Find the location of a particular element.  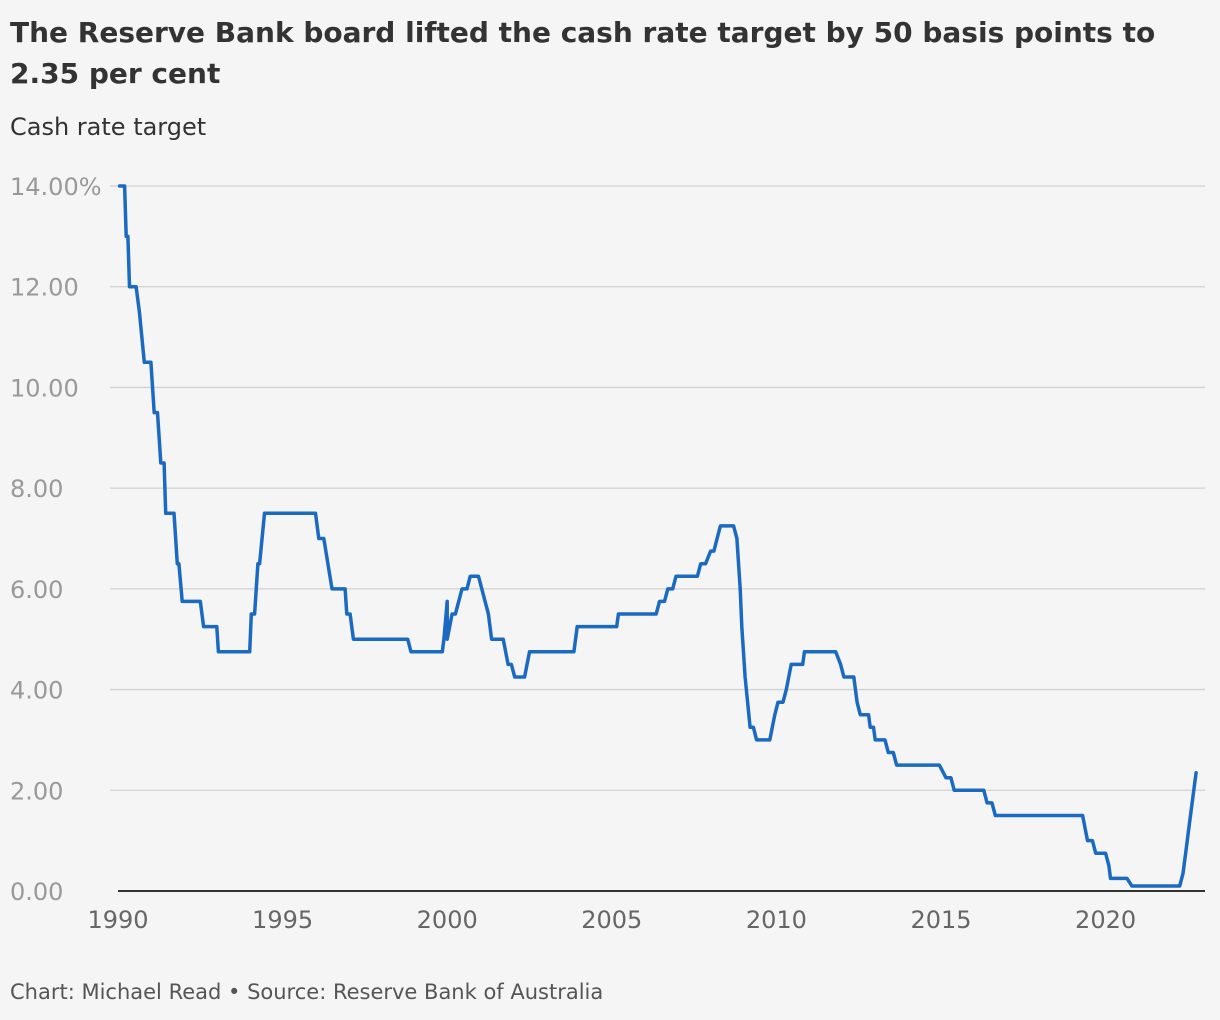

y-tick-label: 8.00 is located at coordinates (36, 489).